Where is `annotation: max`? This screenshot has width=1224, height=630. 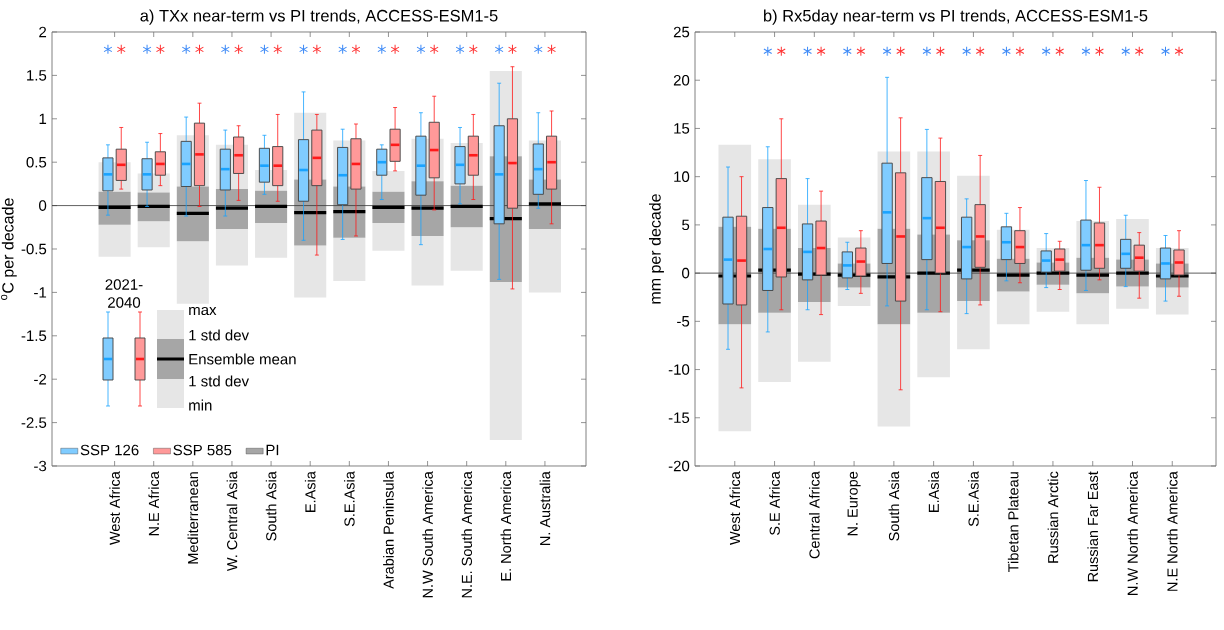
annotation: max is located at coordinates (203, 311).